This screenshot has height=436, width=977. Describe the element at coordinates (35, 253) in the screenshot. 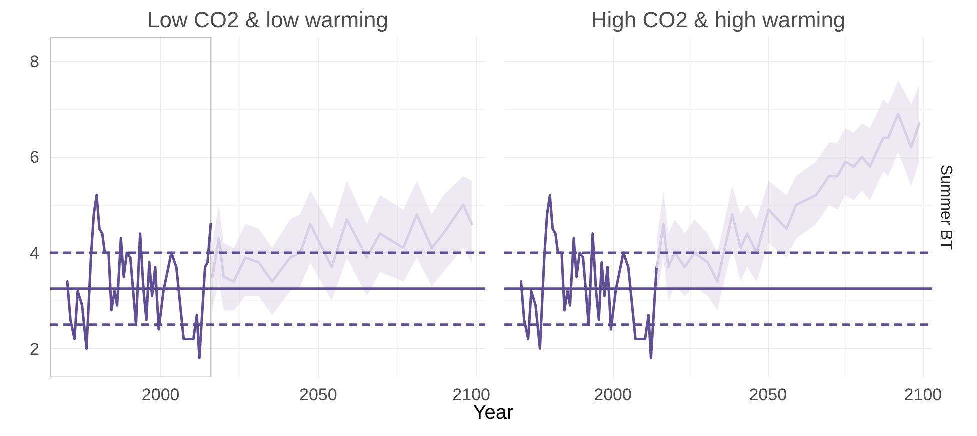

I see `y-tick-label: 4` at that location.